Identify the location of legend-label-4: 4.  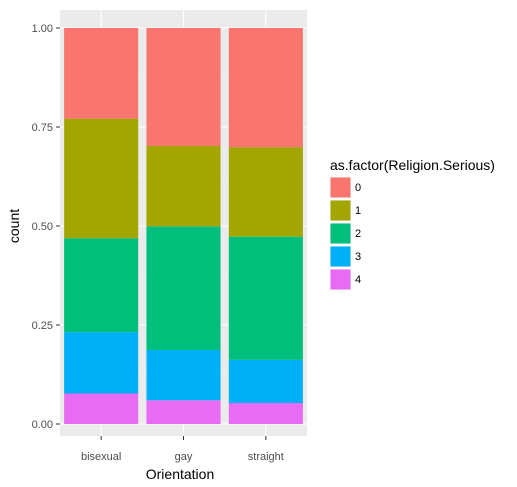
(358, 280).